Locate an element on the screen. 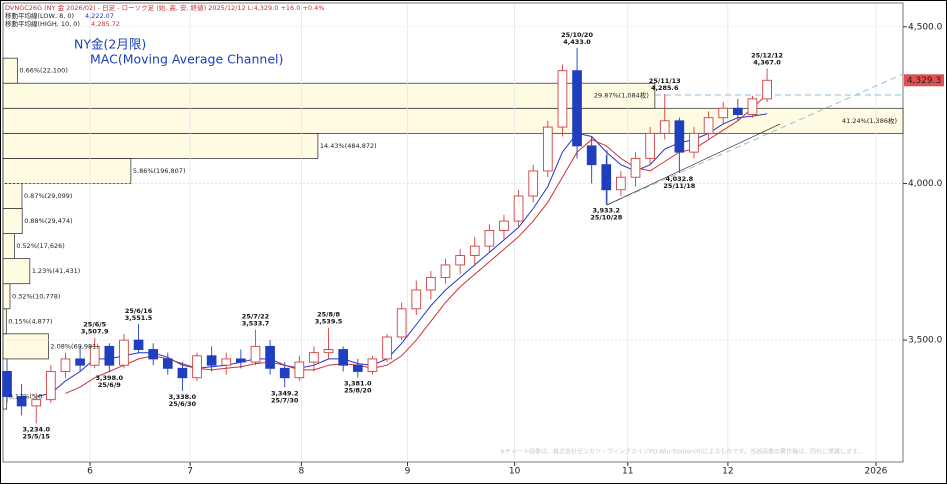 Image resolution: width=947 pixels, height=484 pixels. y-tick-label: 4,000.0 is located at coordinates (925, 184).